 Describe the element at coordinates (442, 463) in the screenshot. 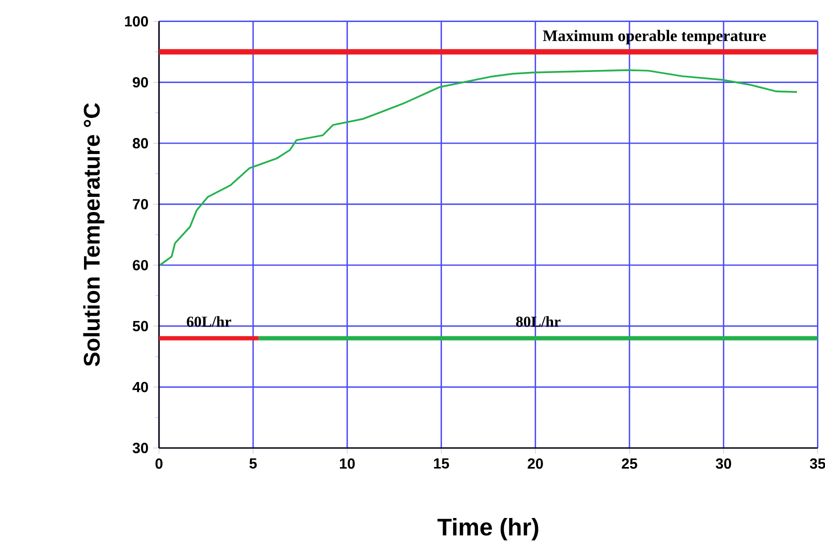

I see `x-tick-label: 15` at that location.